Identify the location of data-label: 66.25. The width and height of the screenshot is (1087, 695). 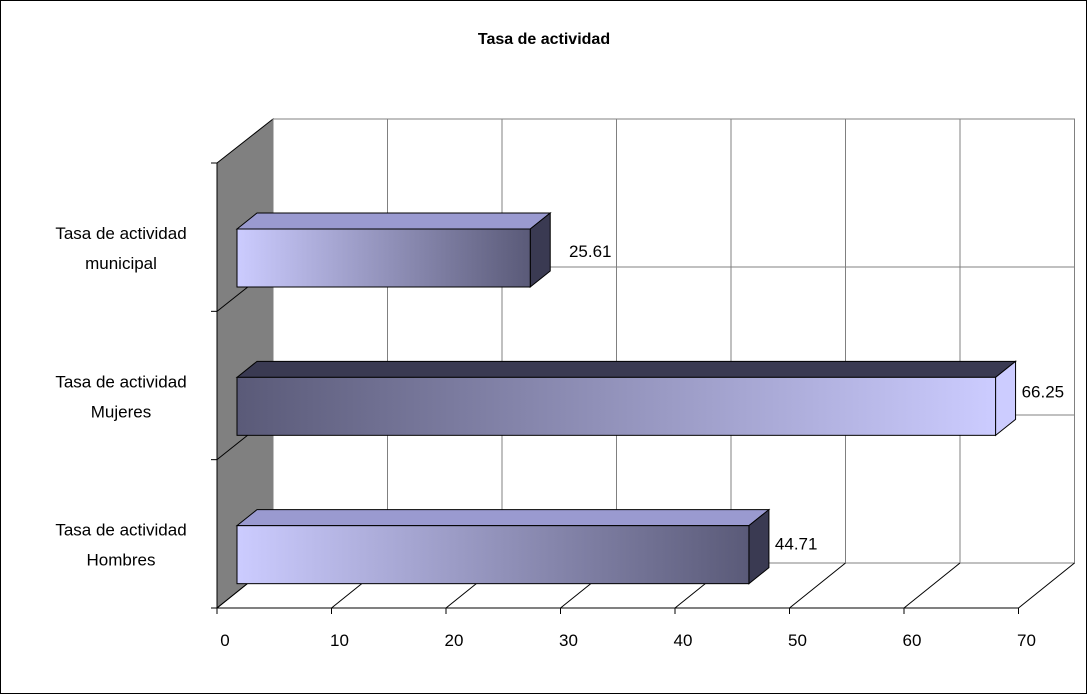
(1043, 391).